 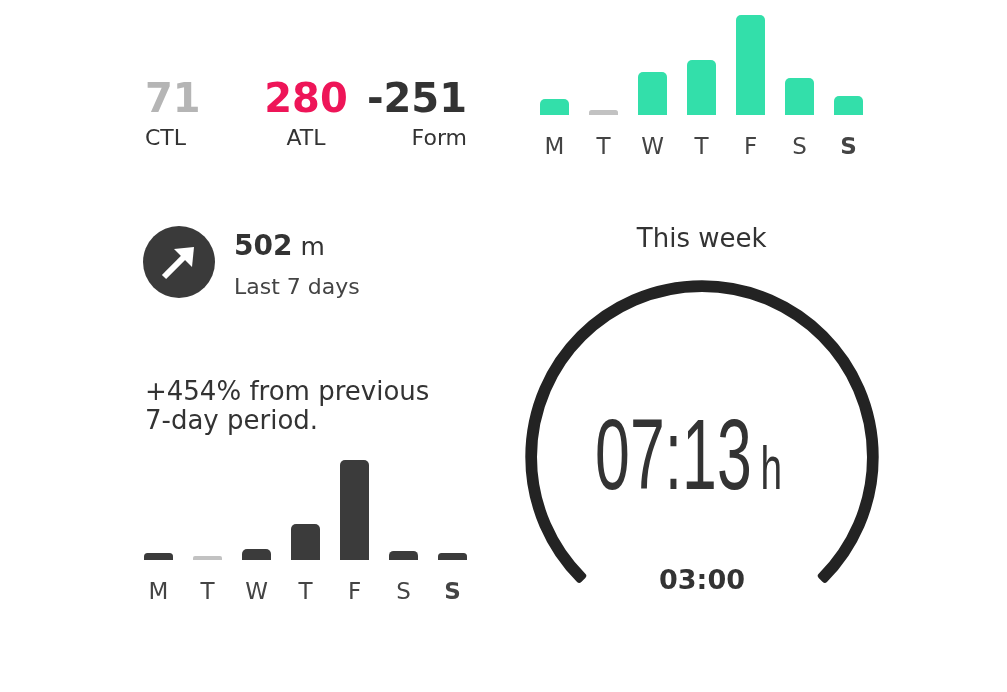 I want to click on chart-title: +454% from previous 7-day period., so click(x=288, y=405).